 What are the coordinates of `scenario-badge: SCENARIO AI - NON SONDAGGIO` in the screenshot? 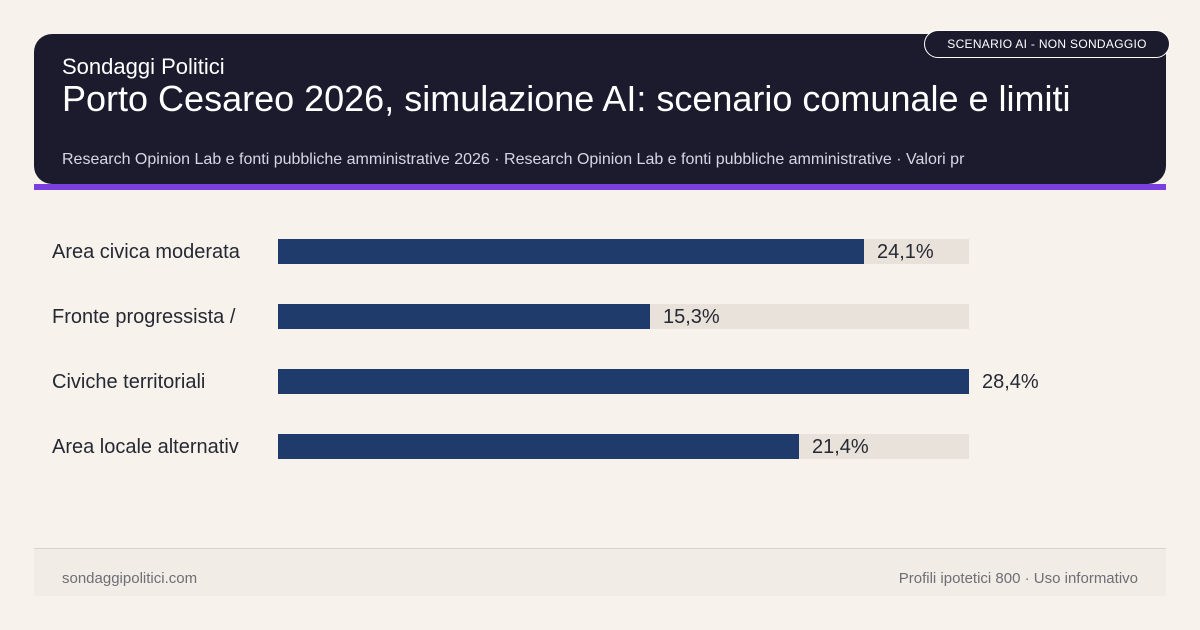 It's located at (1047, 44).